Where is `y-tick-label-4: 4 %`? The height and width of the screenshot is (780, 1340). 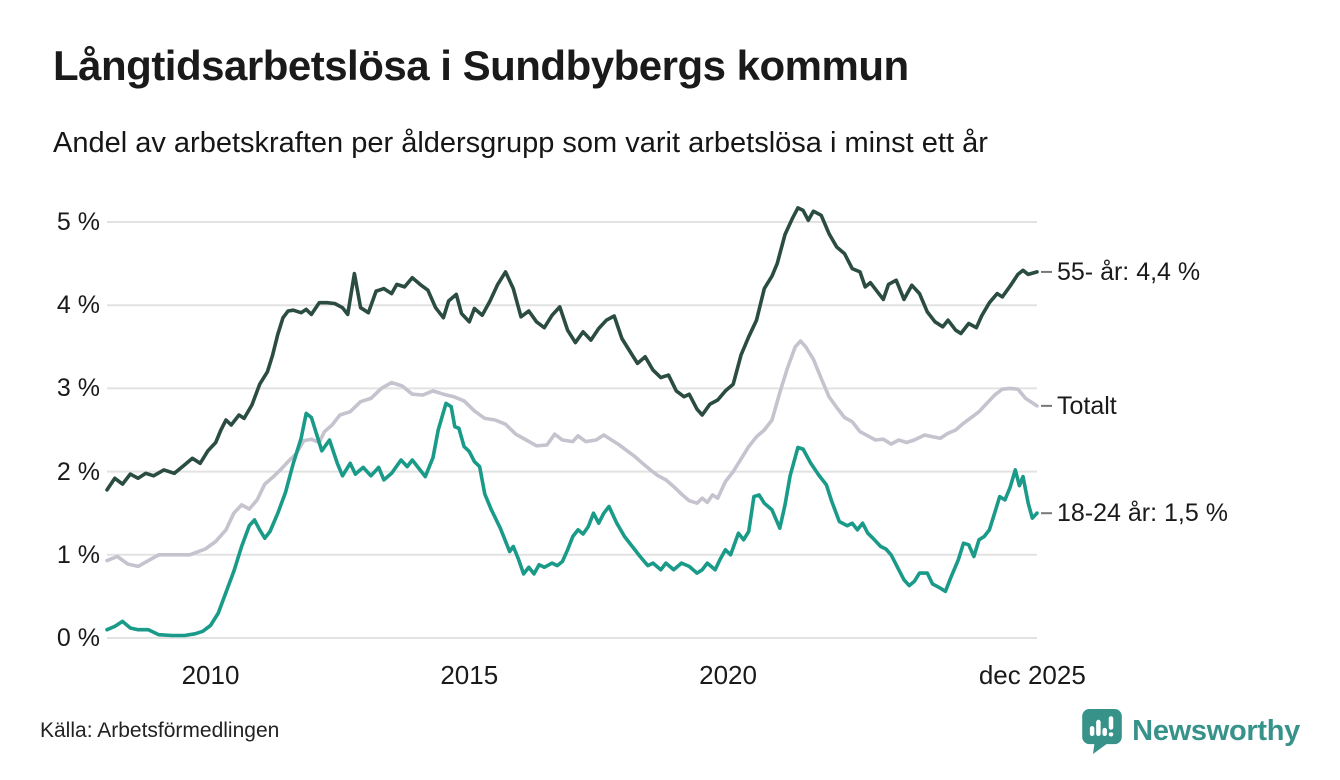 y-tick-label-4: 4 % is located at coordinates (78, 305).